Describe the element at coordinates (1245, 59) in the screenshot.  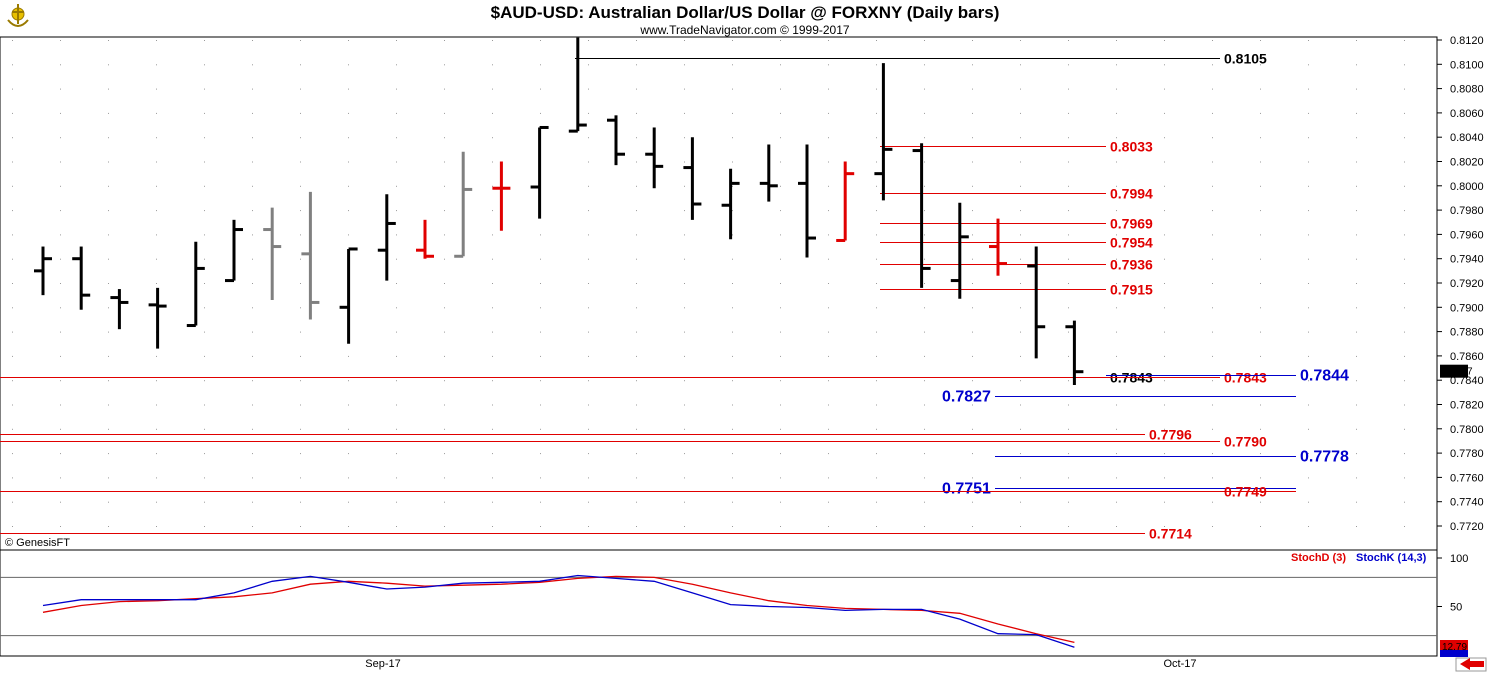
I see `level-label: 0.8105` at that location.